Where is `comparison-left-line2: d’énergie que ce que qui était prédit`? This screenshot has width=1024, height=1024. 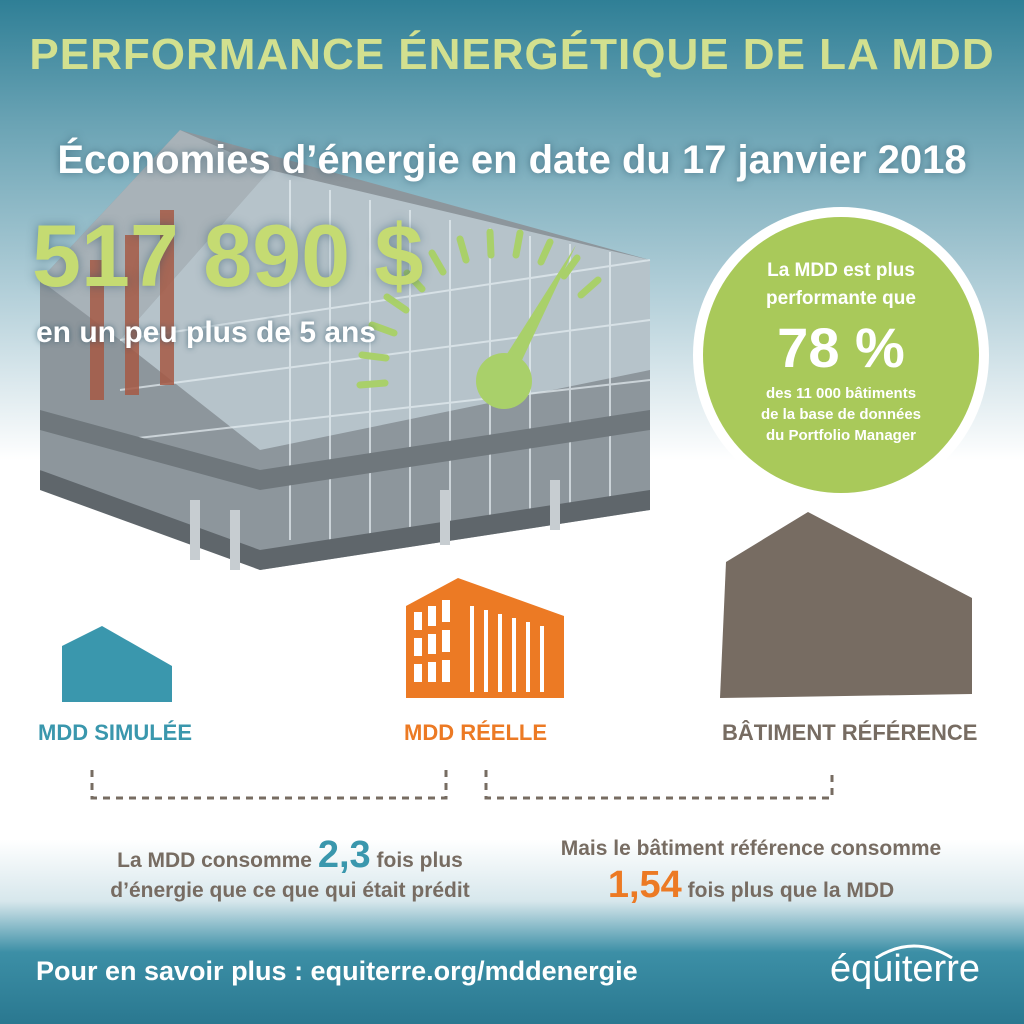
comparison-left-line2: d’énergie que ce que qui était prédit is located at coordinates (290, 890).